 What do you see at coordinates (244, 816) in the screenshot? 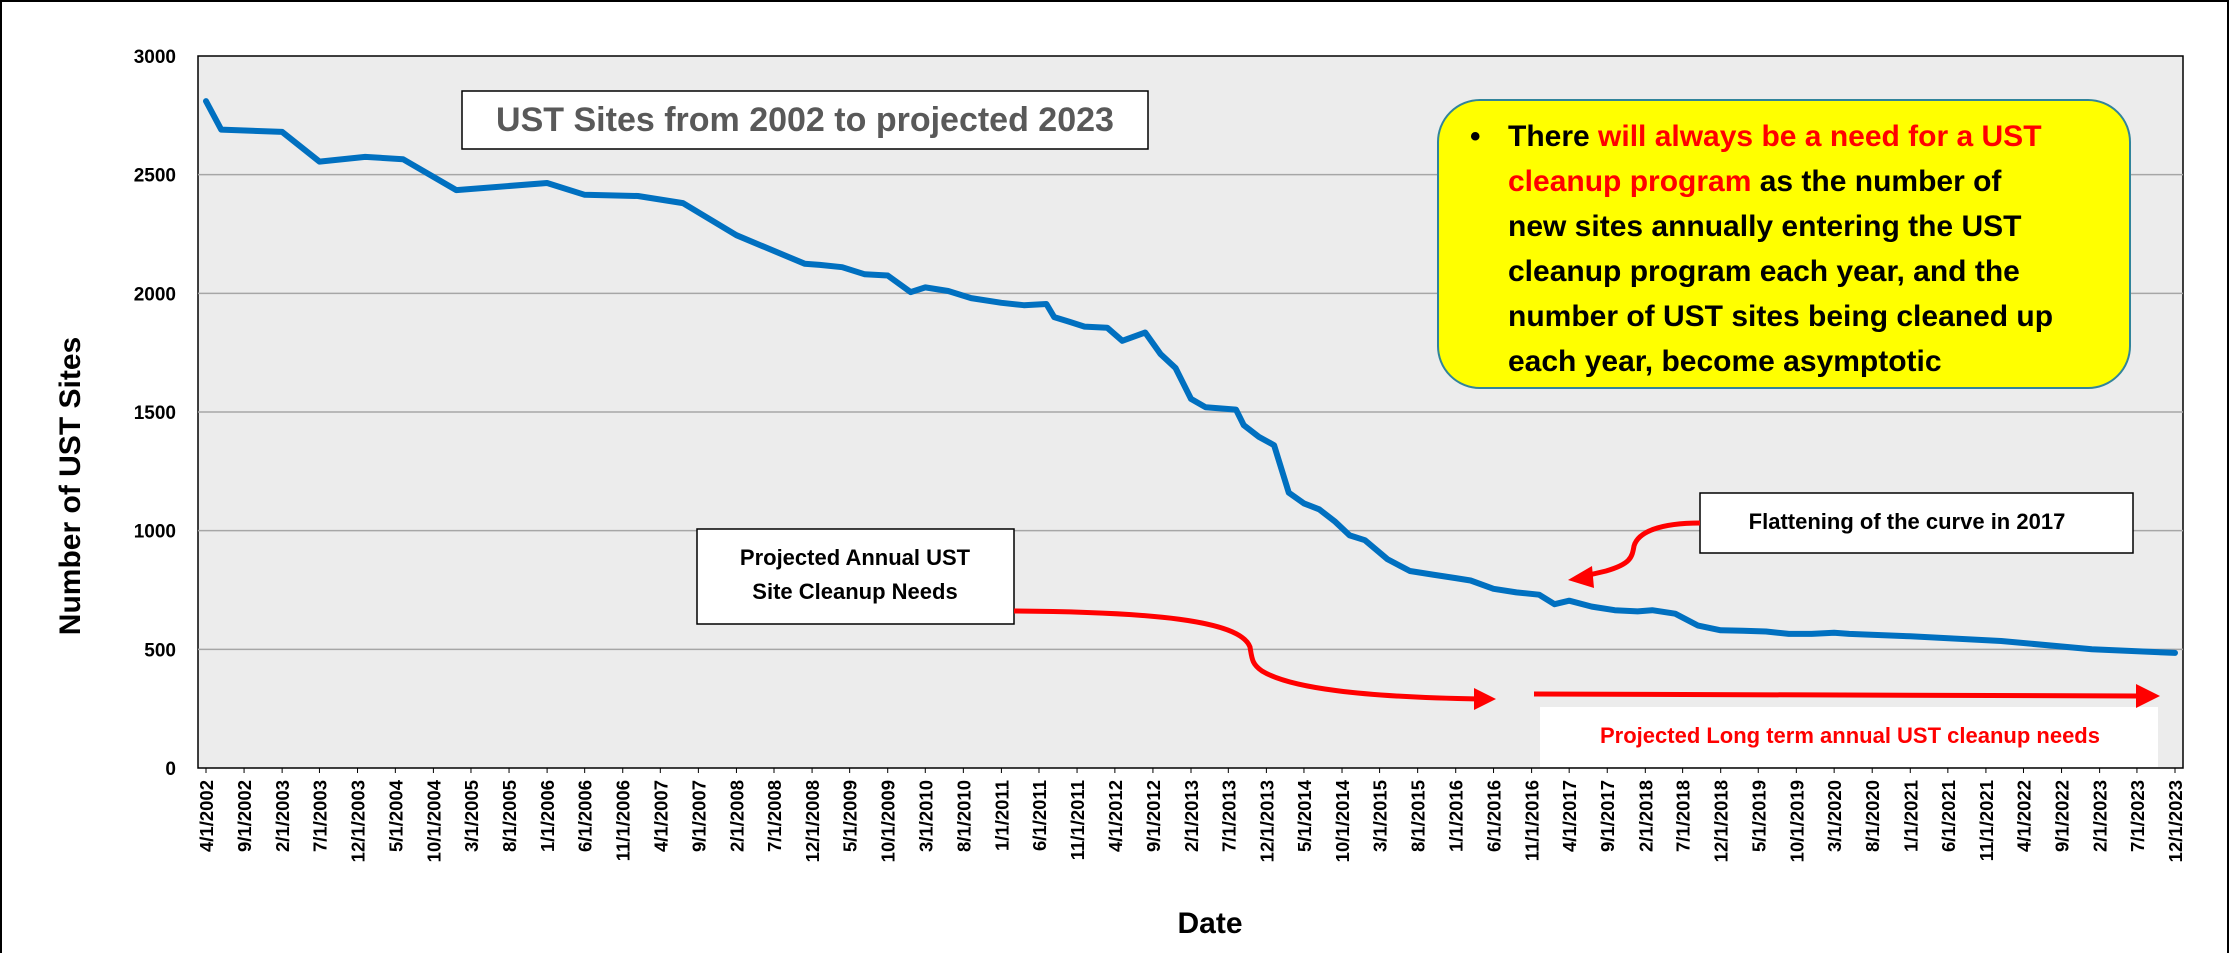
I see `x-tick-label: 9/1/2002` at bounding box center [244, 816].